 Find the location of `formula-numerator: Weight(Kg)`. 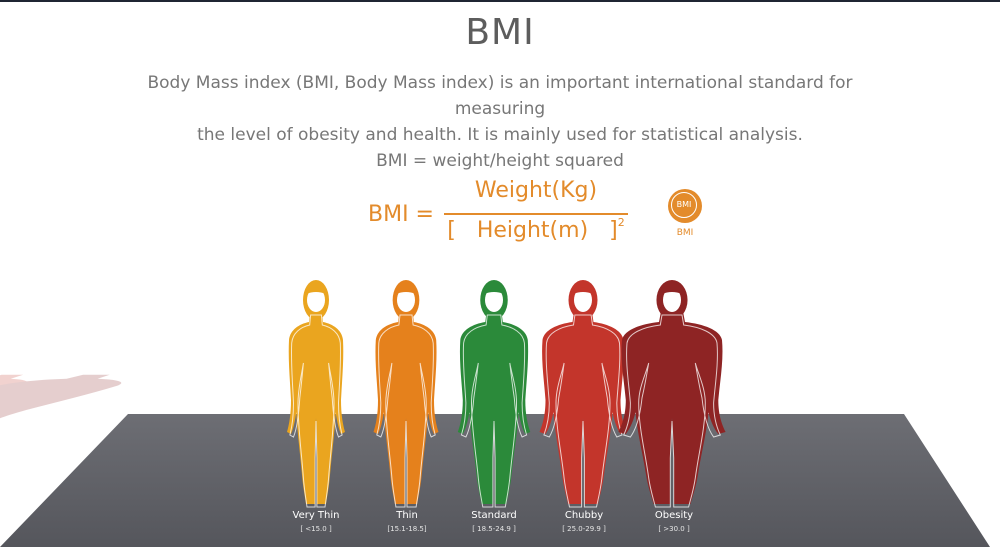

formula-numerator: Weight(Kg) is located at coordinates (536, 190).